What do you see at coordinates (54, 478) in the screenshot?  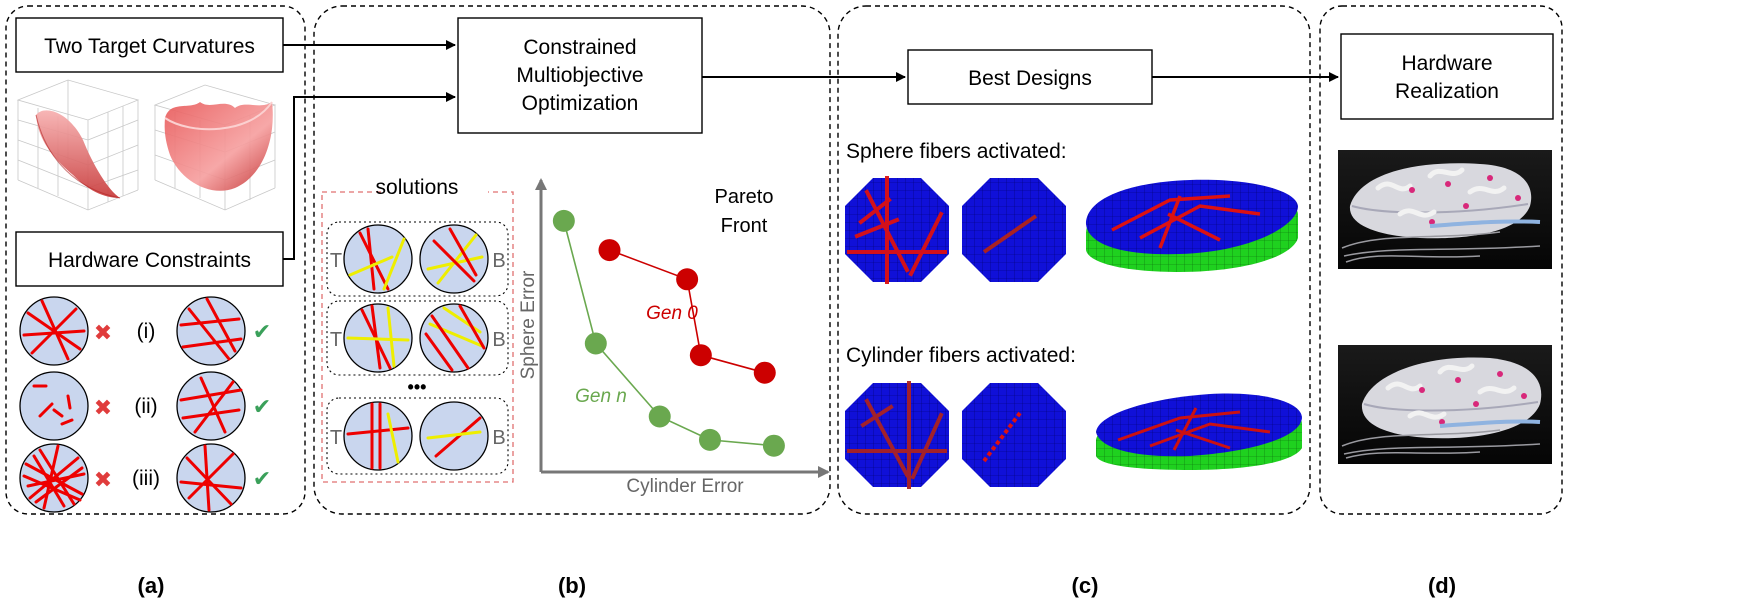 I see `bad-disc-iii` at bounding box center [54, 478].